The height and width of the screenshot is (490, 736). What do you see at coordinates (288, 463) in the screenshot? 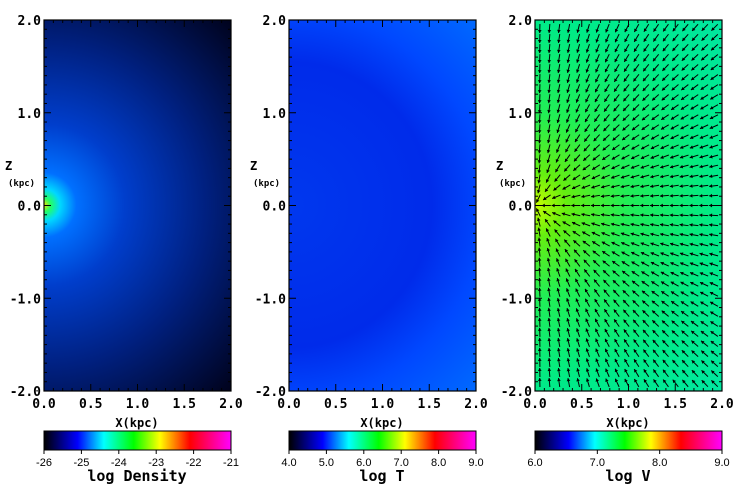
I see `colorbar-tick-label: 4.0` at bounding box center [288, 463].